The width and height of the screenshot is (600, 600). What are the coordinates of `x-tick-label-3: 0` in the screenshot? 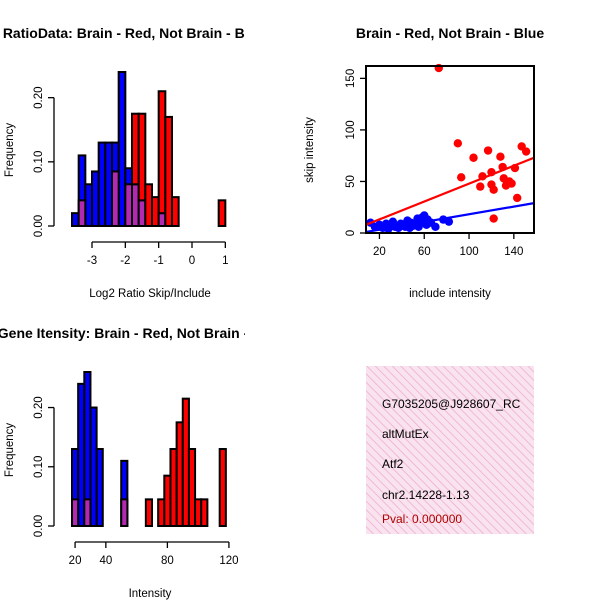 It's located at (192, 261).